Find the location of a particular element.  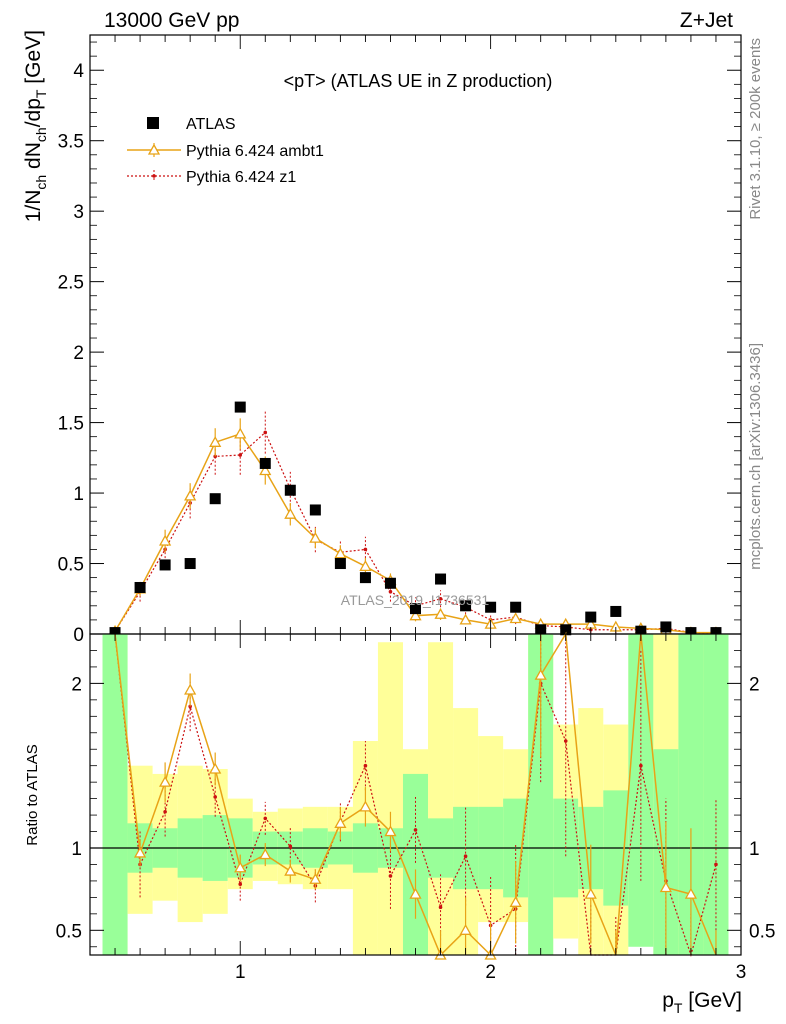

main-y-tick-label: 0 is located at coordinates (78, 635).